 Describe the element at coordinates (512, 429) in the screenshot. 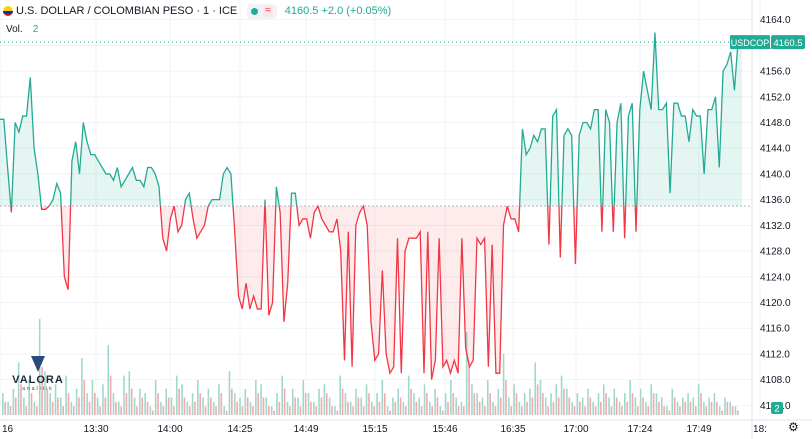

I see `x-tick-label: 16:35` at that location.